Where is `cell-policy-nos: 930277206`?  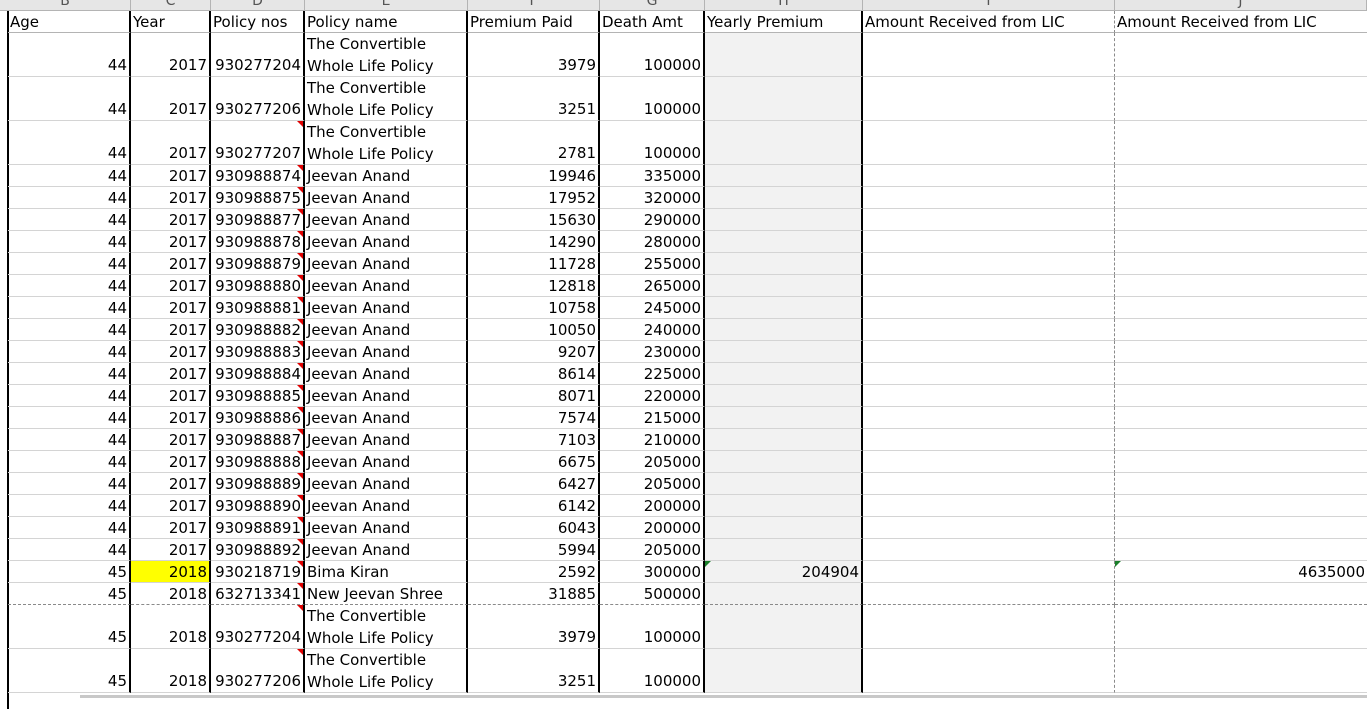 cell-policy-nos: 930277206 is located at coordinates (258, 99).